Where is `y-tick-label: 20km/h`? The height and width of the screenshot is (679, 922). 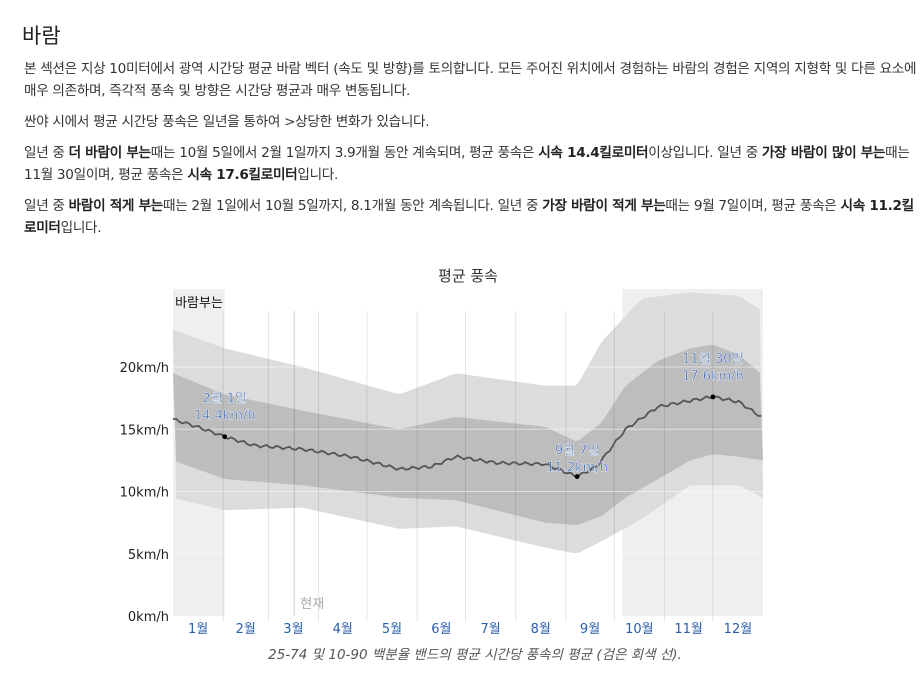
y-tick-label: 20km/h is located at coordinates (144, 368).